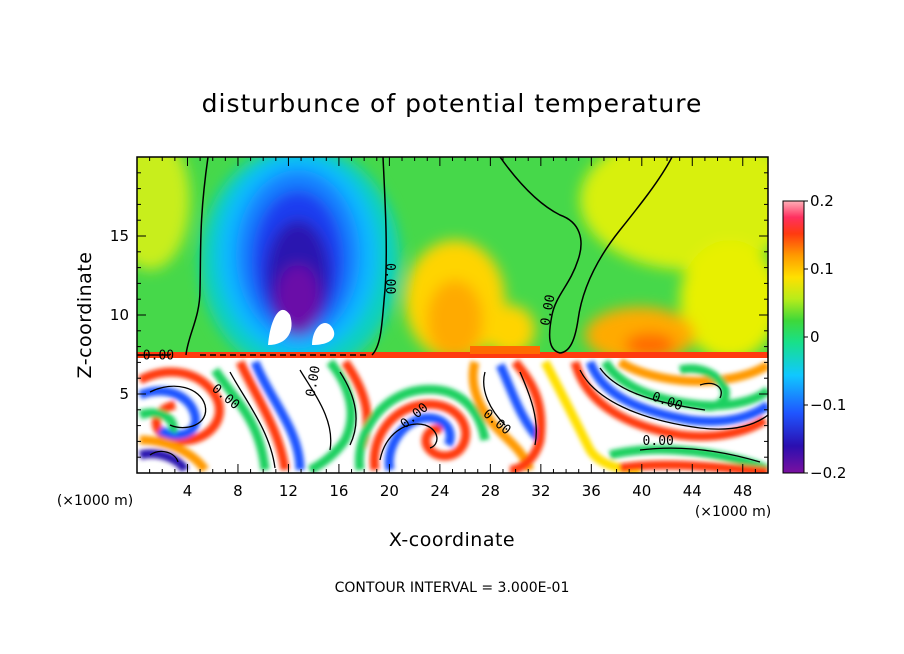 The image size is (904, 654). Describe the element at coordinates (85, 315) in the screenshot. I see `y-axis-label: Z-coordinate` at that location.